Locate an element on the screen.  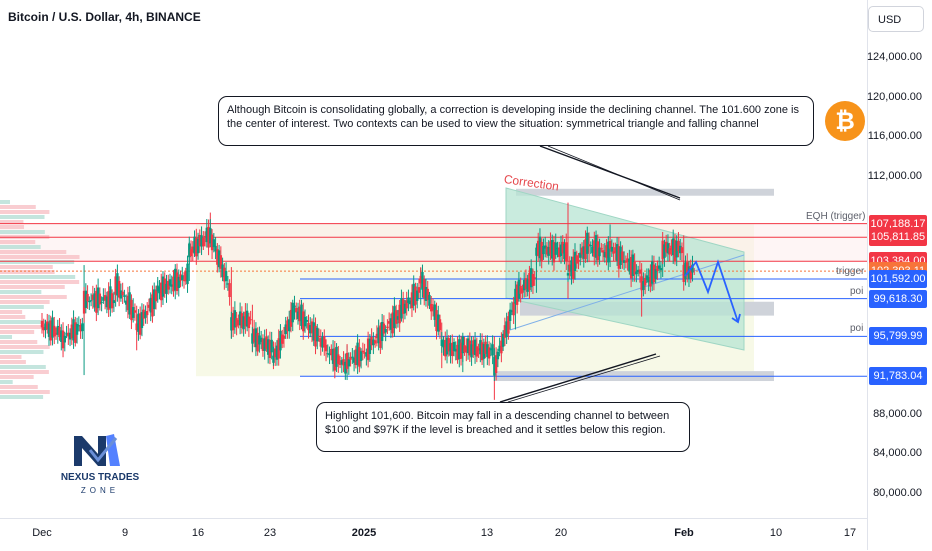
chart-title: Bitcoin / U.S. Dollar, 4h, BINANCE is located at coordinates (104, 17).